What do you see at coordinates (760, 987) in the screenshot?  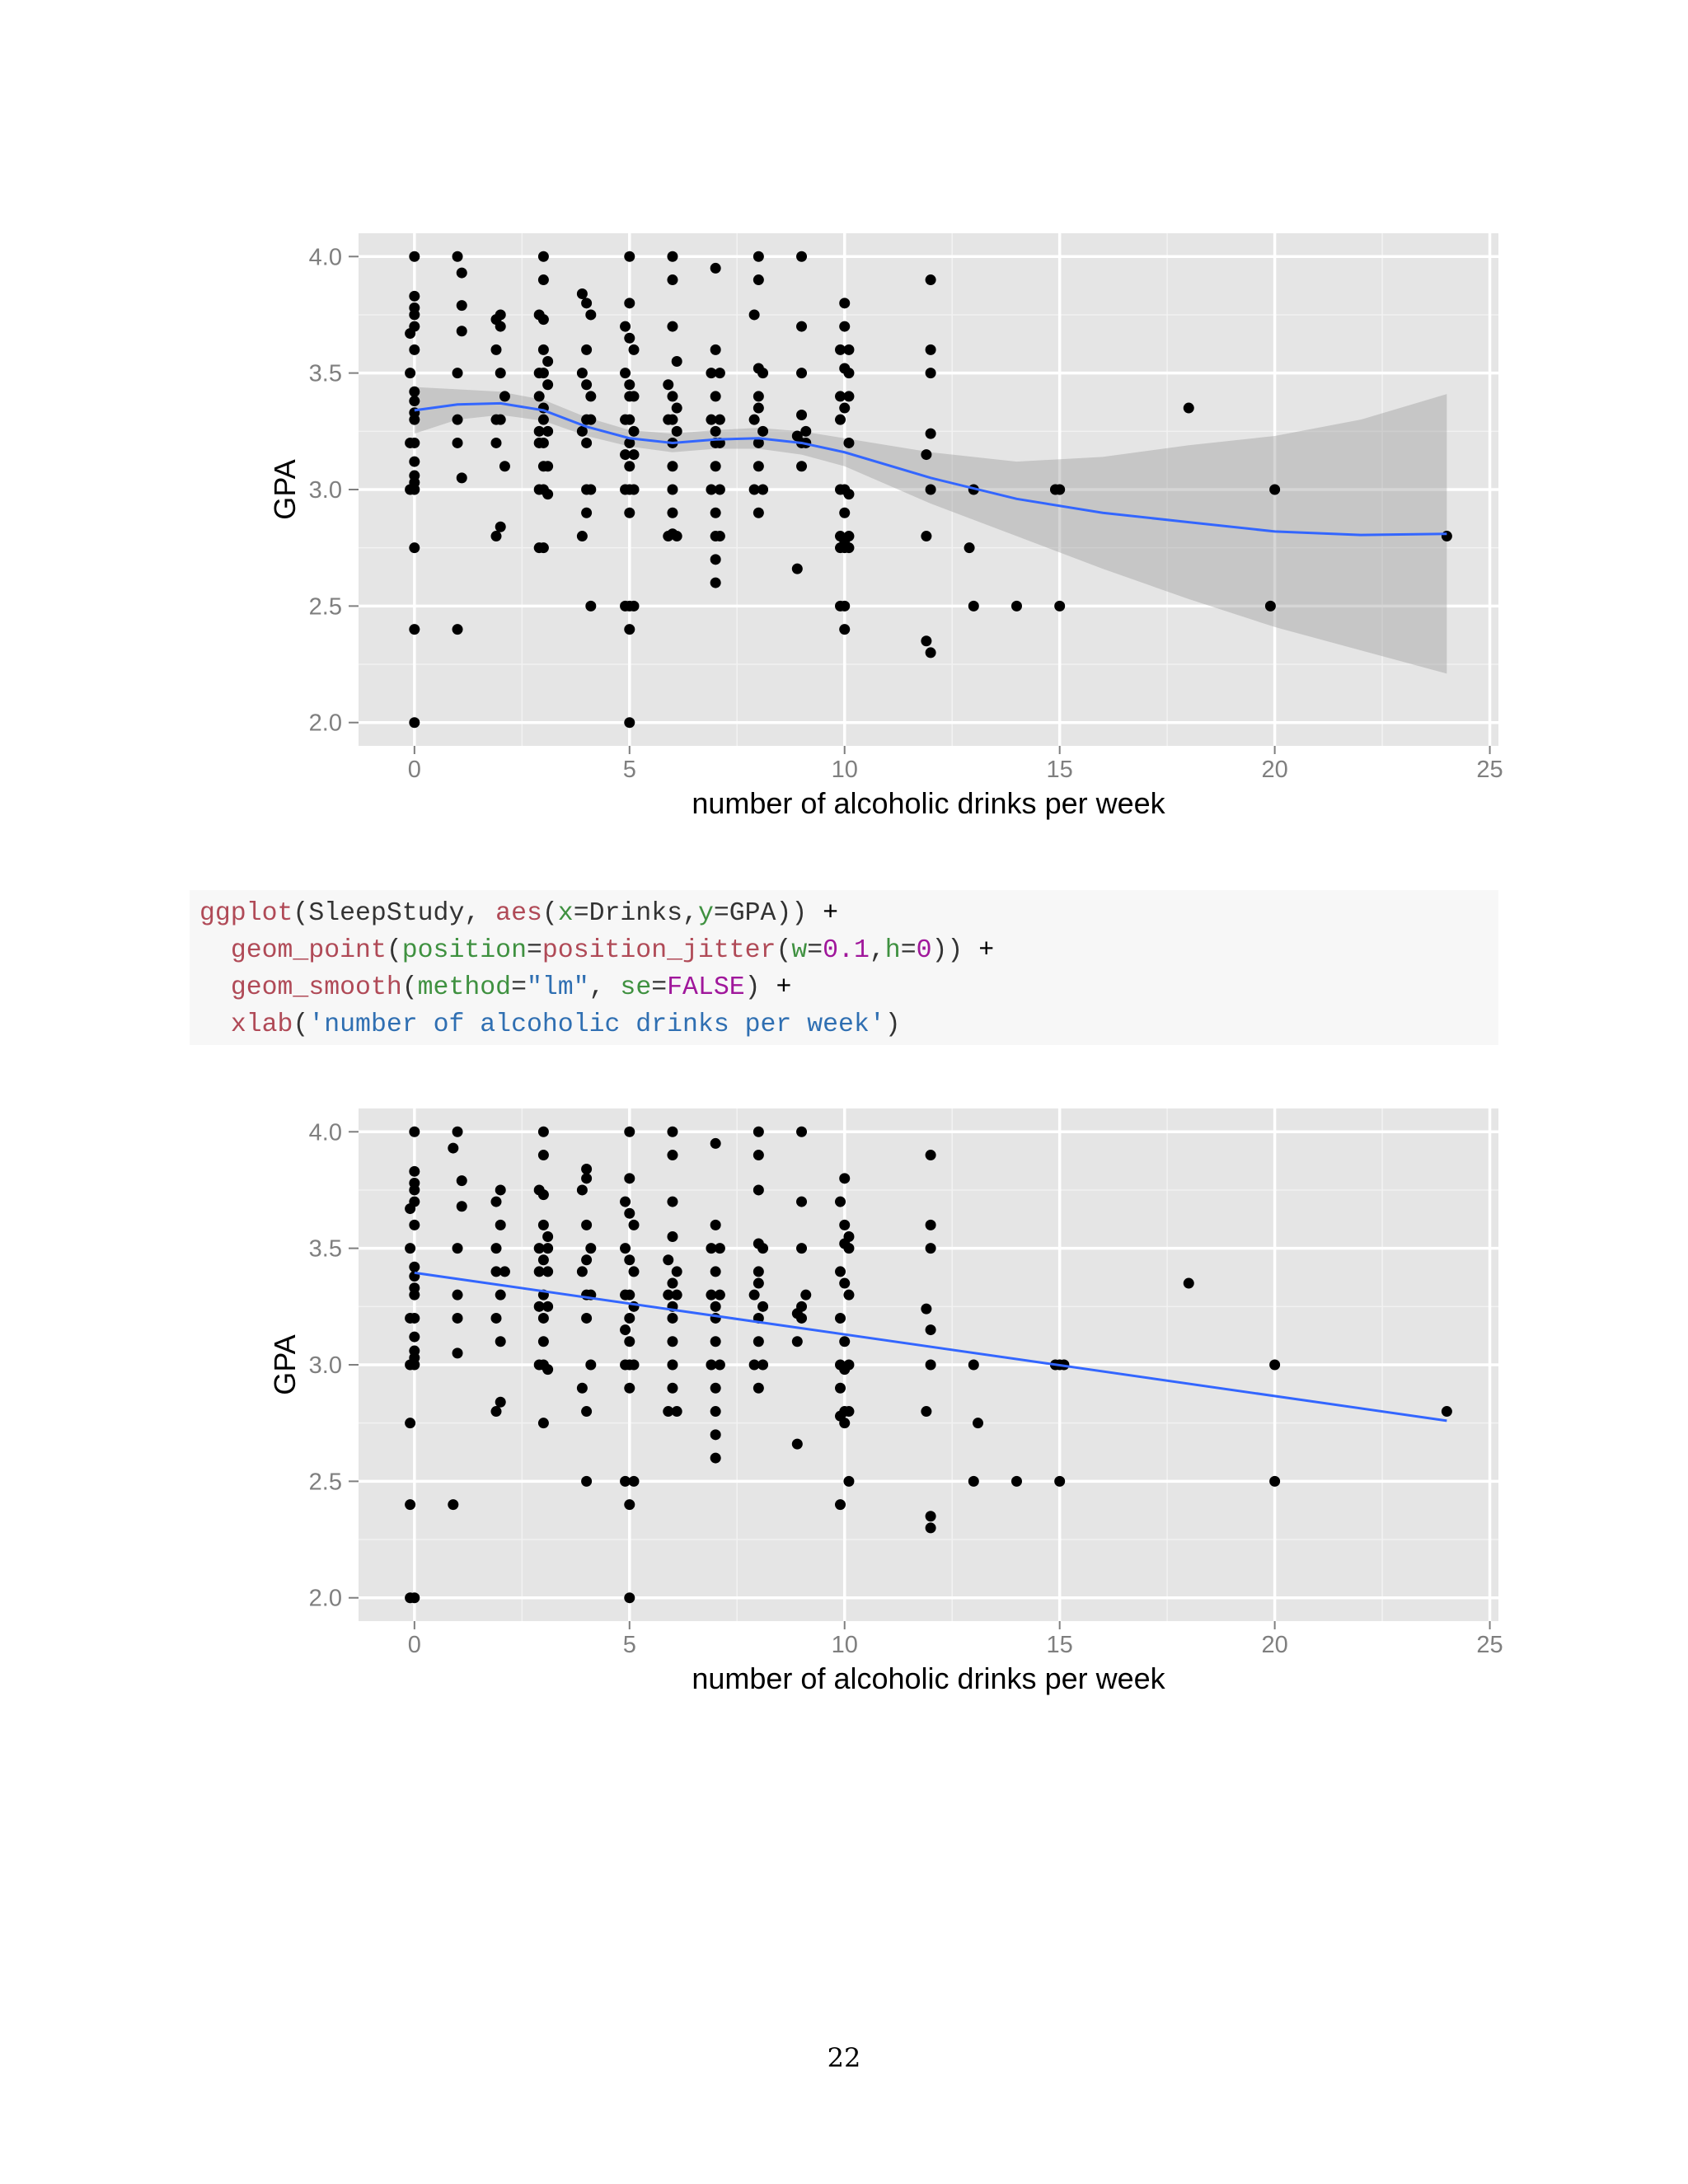 I see `code-token: )` at bounding box center [760, 987].